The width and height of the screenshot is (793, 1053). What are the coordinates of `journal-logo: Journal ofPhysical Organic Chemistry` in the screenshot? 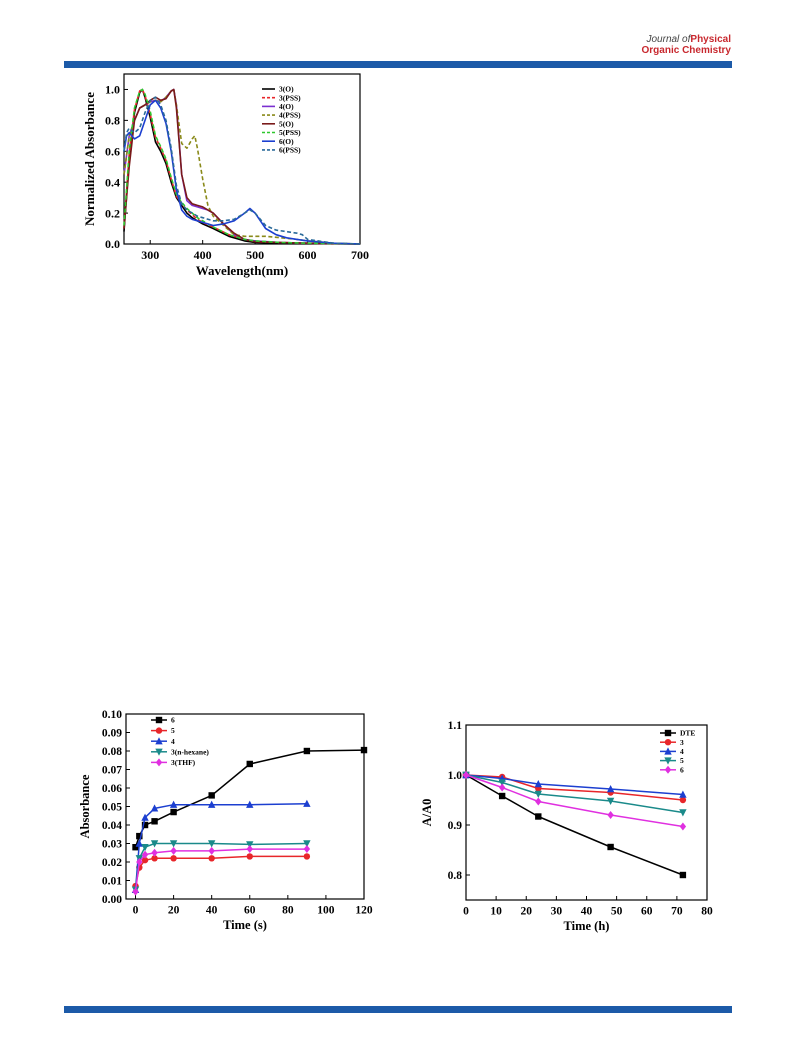 It's located at (686, 45).